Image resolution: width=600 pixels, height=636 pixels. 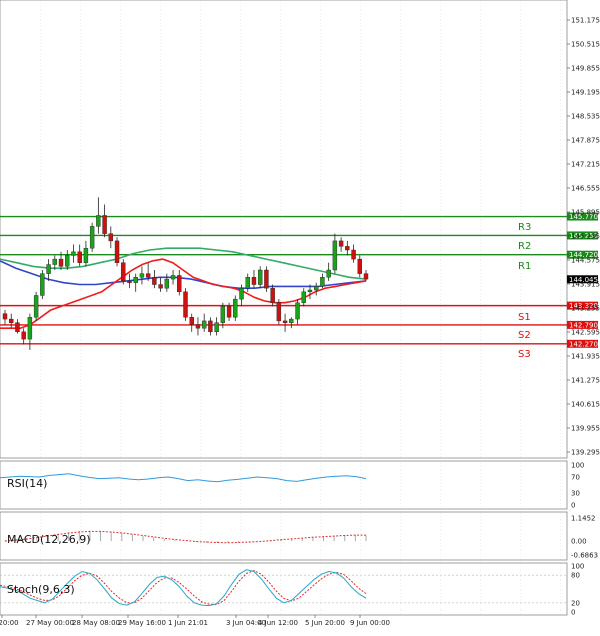 I want to click on rsi-line, so click(x=183, y=478).